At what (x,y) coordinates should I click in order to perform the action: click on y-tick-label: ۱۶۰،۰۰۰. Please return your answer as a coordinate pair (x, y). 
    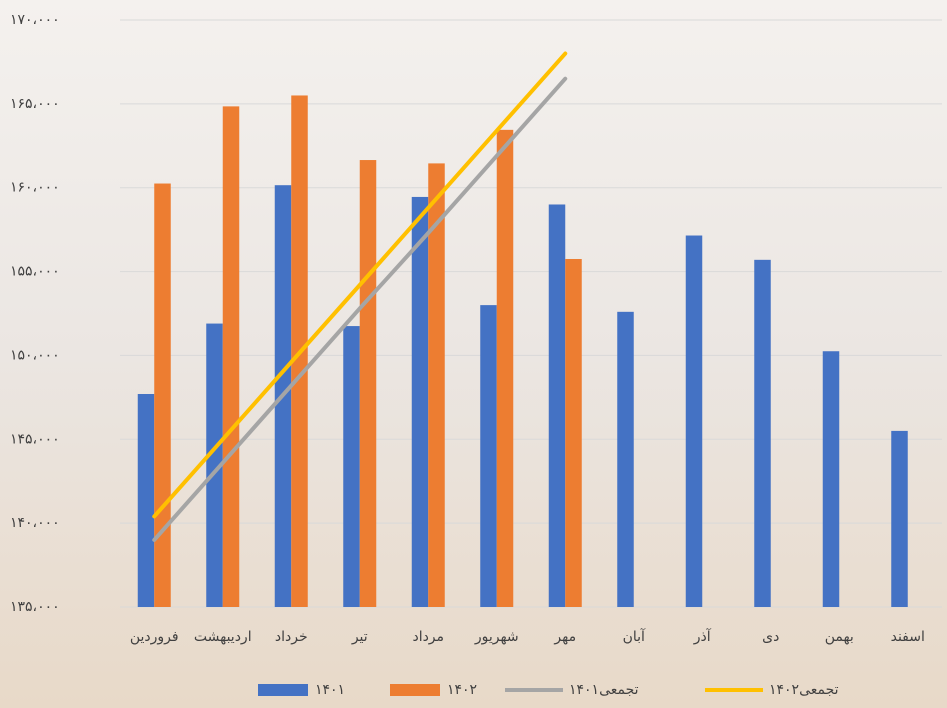
    Looking at the image, I should click on (35, 188).